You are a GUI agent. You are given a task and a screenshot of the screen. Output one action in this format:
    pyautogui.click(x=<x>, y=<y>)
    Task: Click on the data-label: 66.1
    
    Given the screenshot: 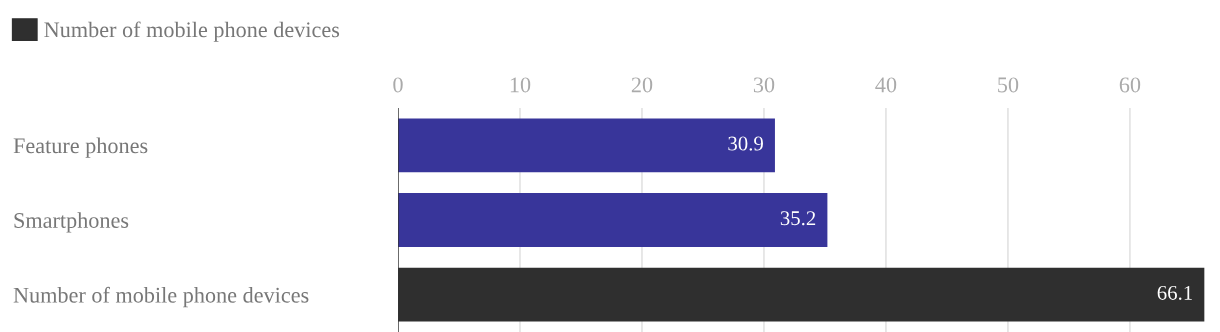 What is the action you would take?
    pyautogui.click(x=1174, y=292)
    